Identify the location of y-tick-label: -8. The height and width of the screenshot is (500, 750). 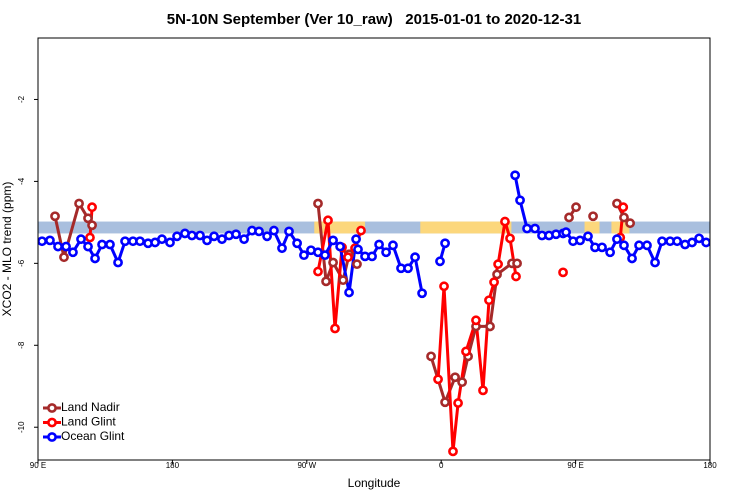
(21, 345).